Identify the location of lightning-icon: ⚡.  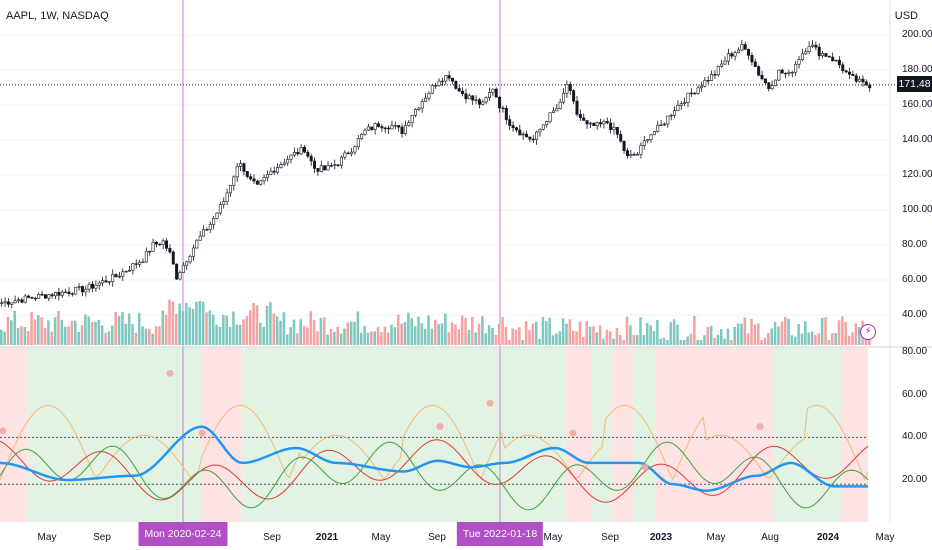
(868, 332).